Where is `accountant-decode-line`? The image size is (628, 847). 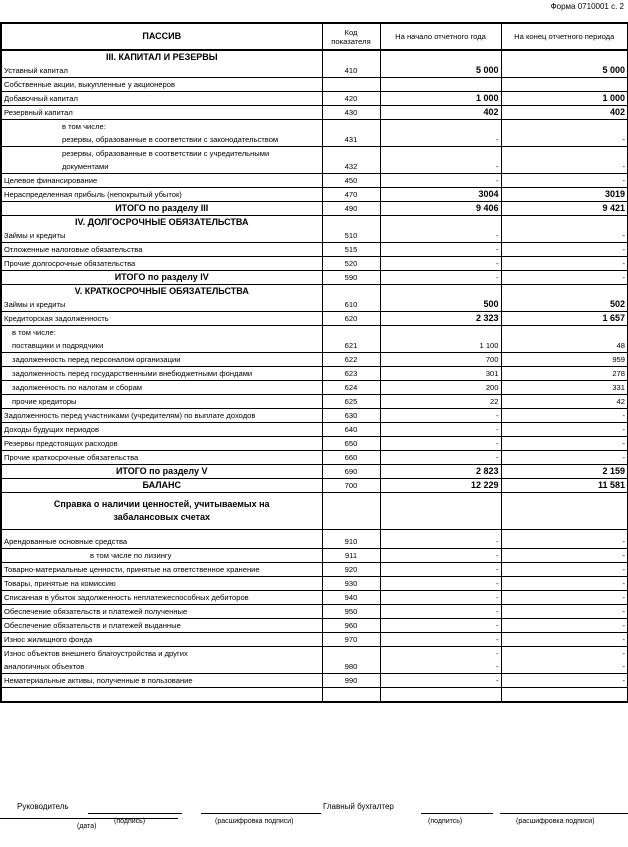
accountant-decode-line is located at coordinates (564, 813).